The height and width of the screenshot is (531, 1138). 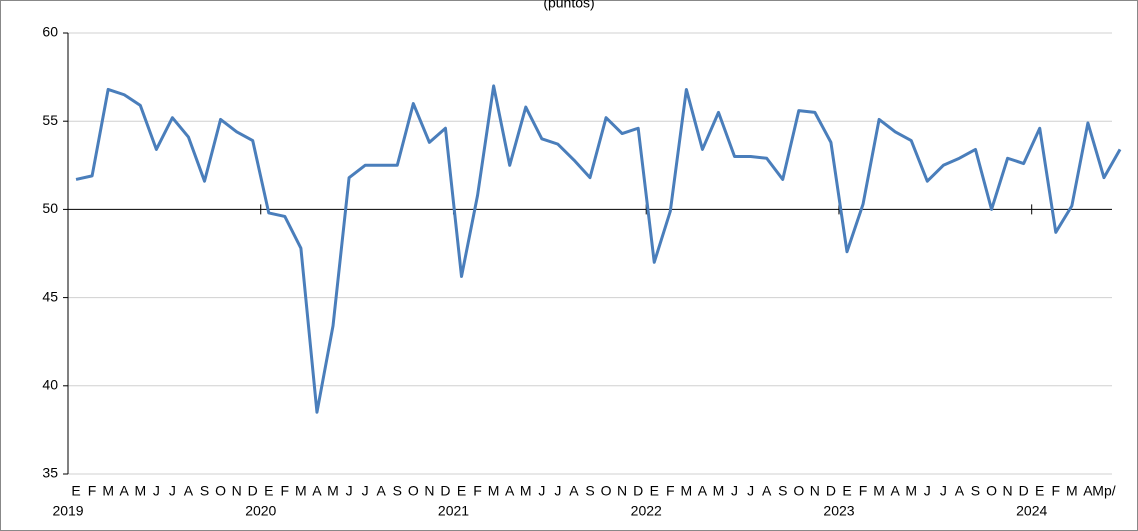 I want to click on year-label: 2022, so click(x=646, y=511).